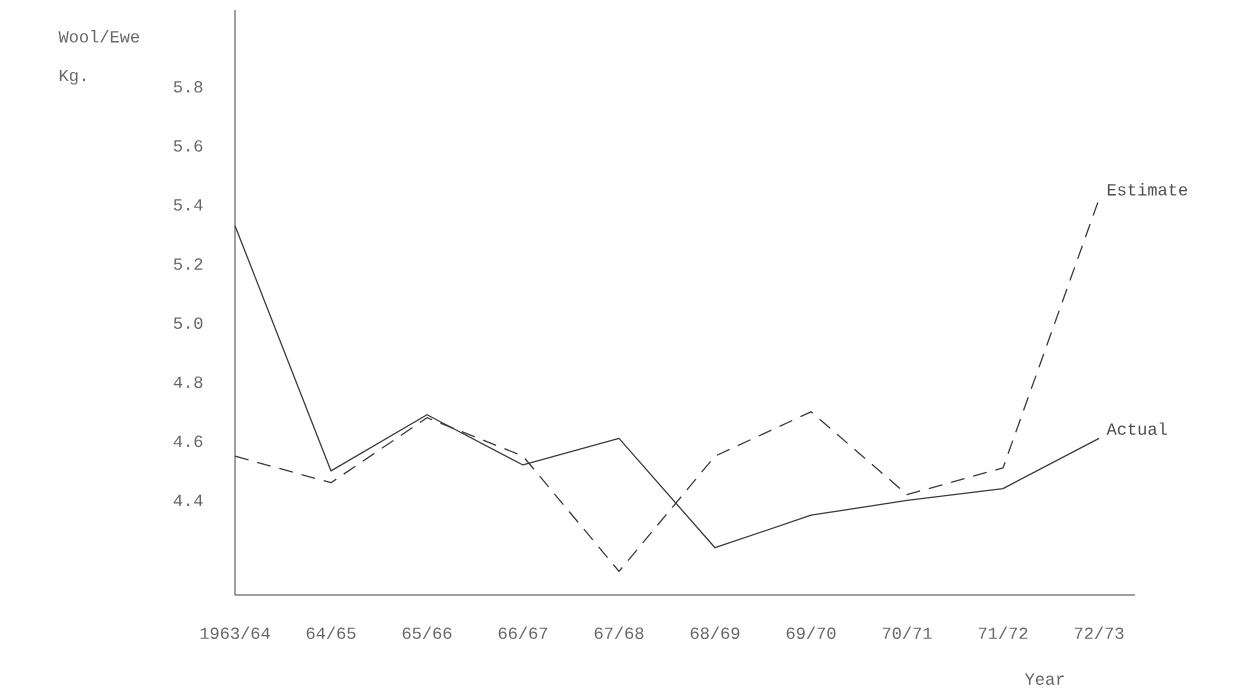  Describe the element at coordinates (188, 323) in the screenshot. I see `y-tick-label: 5.0` at that location.